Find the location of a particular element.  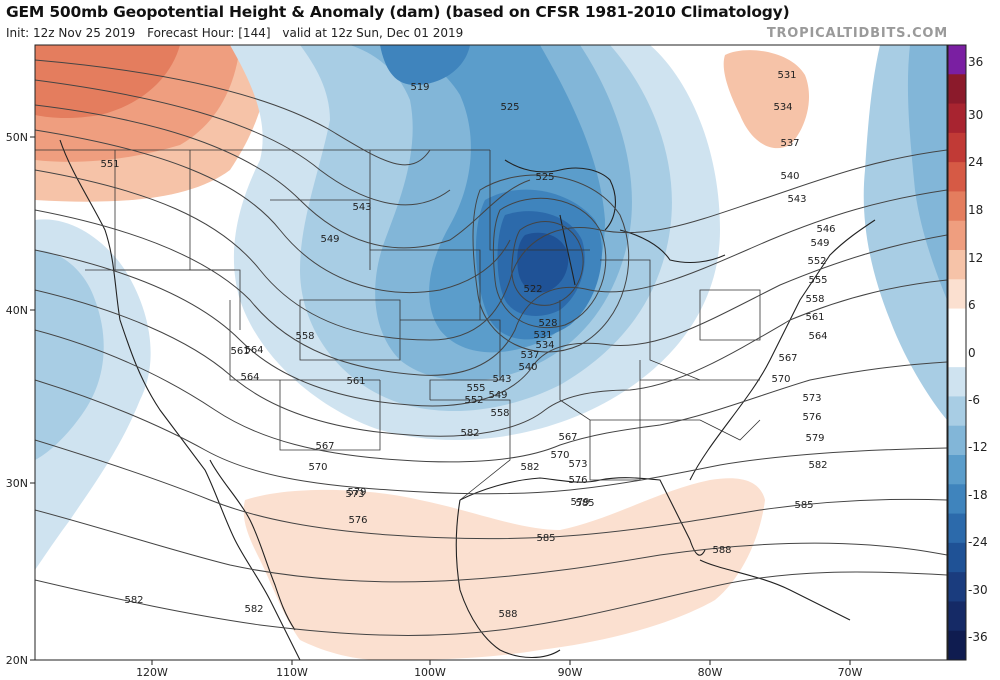

lon-label-70w: 70W is located at coordinates (850, 672).